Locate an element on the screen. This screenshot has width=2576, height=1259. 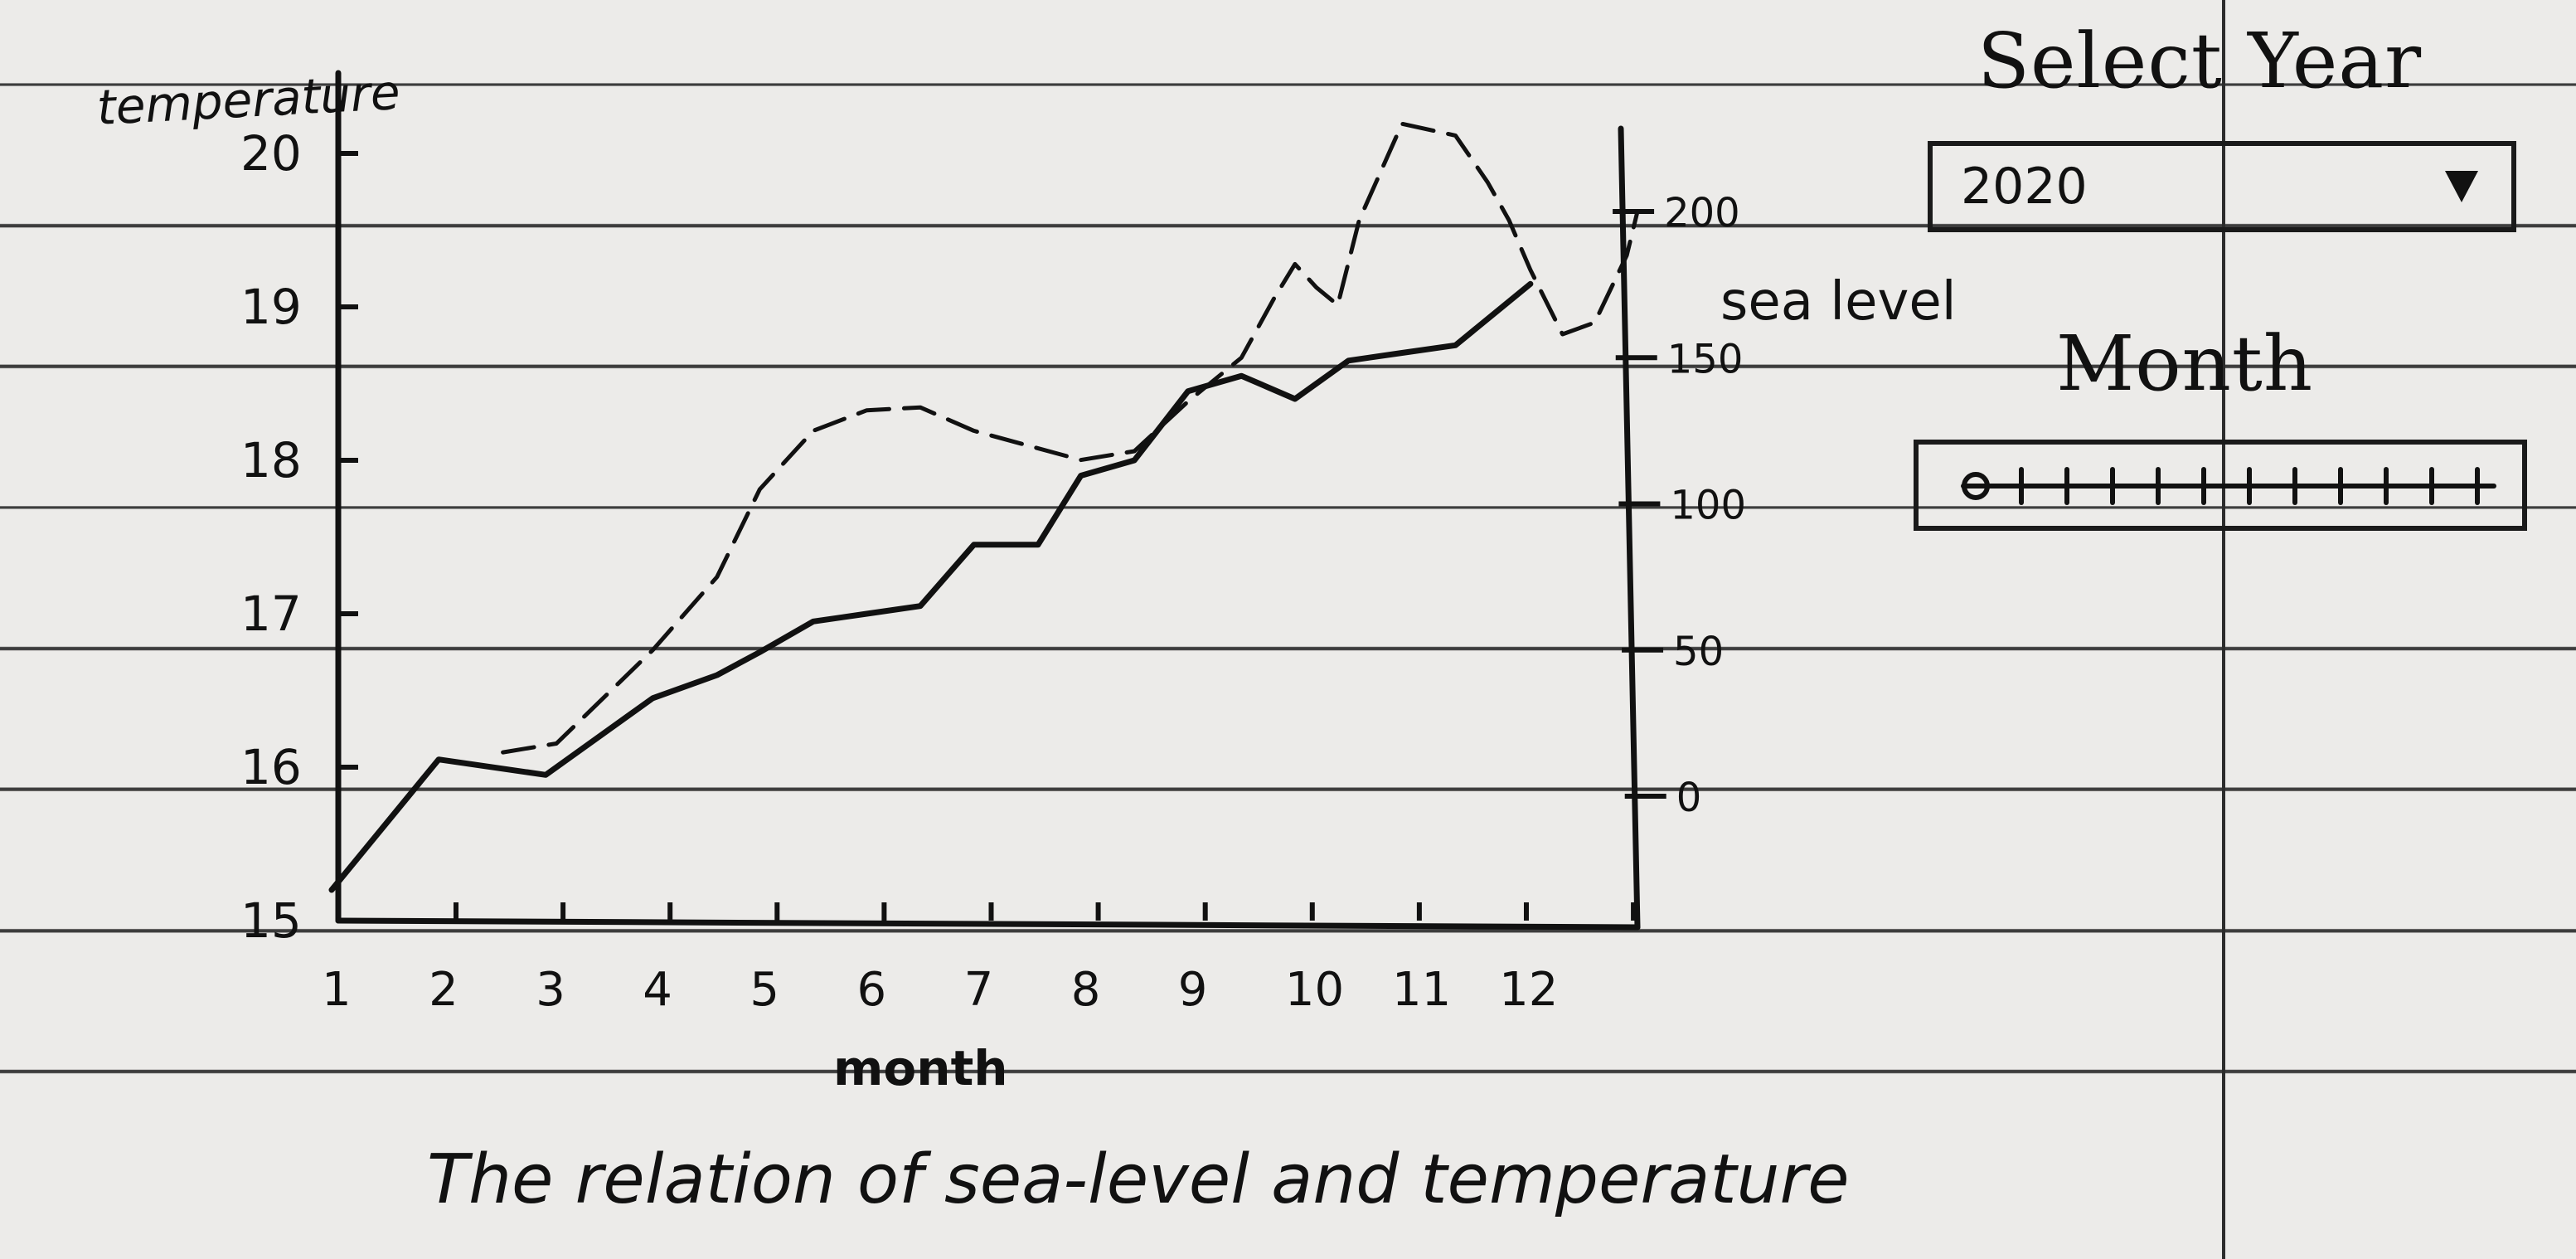
month-label: Month is located at coordinates (2185, 363).